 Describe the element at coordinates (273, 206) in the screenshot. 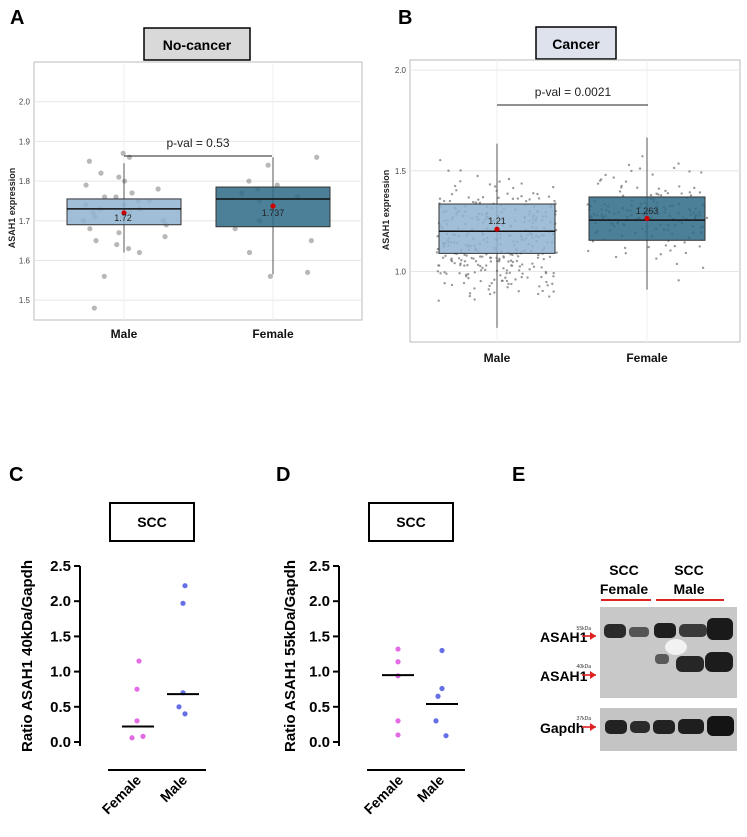

I see `mean-marker` at that location.